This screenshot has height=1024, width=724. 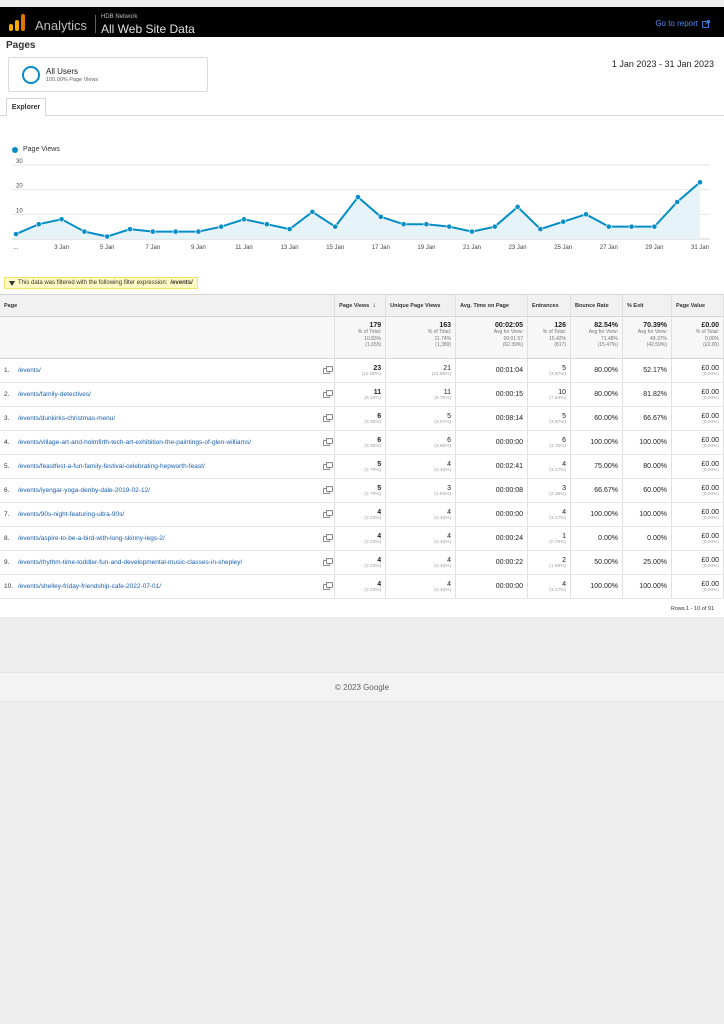 I want to click on y-tick-label: 30, so click(x=19, y=162).